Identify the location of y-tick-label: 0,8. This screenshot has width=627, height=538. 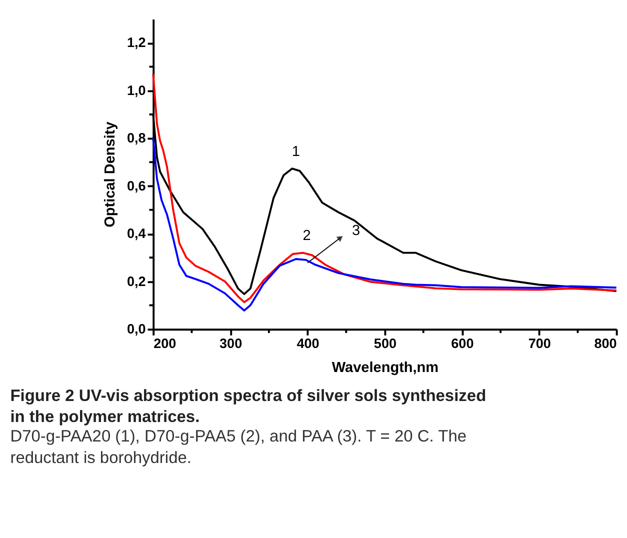
(136, 138).